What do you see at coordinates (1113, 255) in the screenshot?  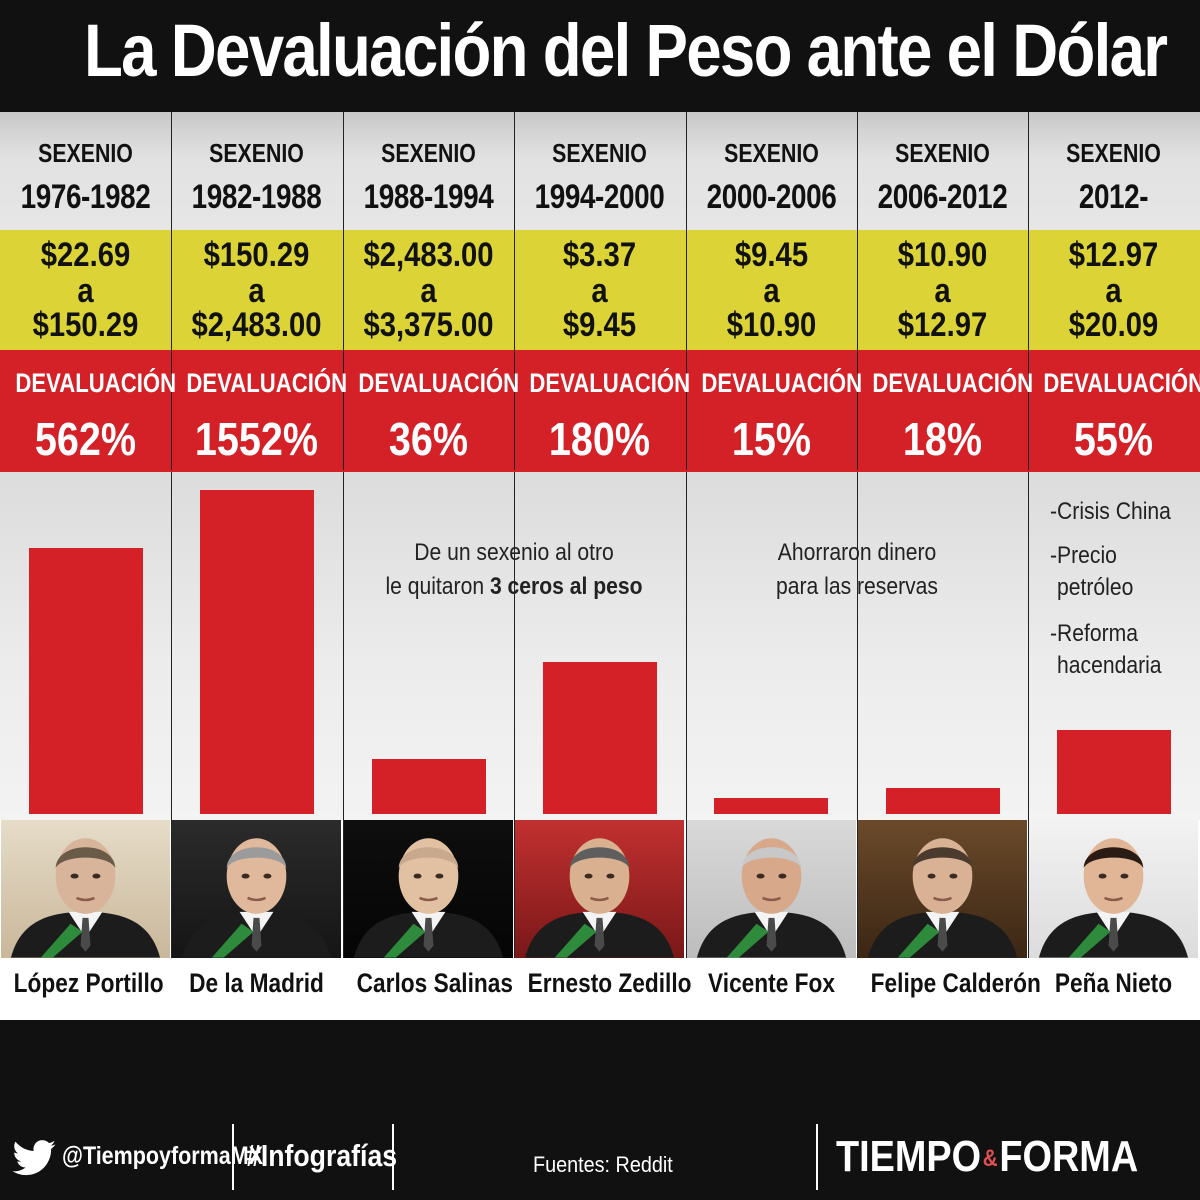 I see `rate-from: $12.97` at bounding box center [1113, 255].